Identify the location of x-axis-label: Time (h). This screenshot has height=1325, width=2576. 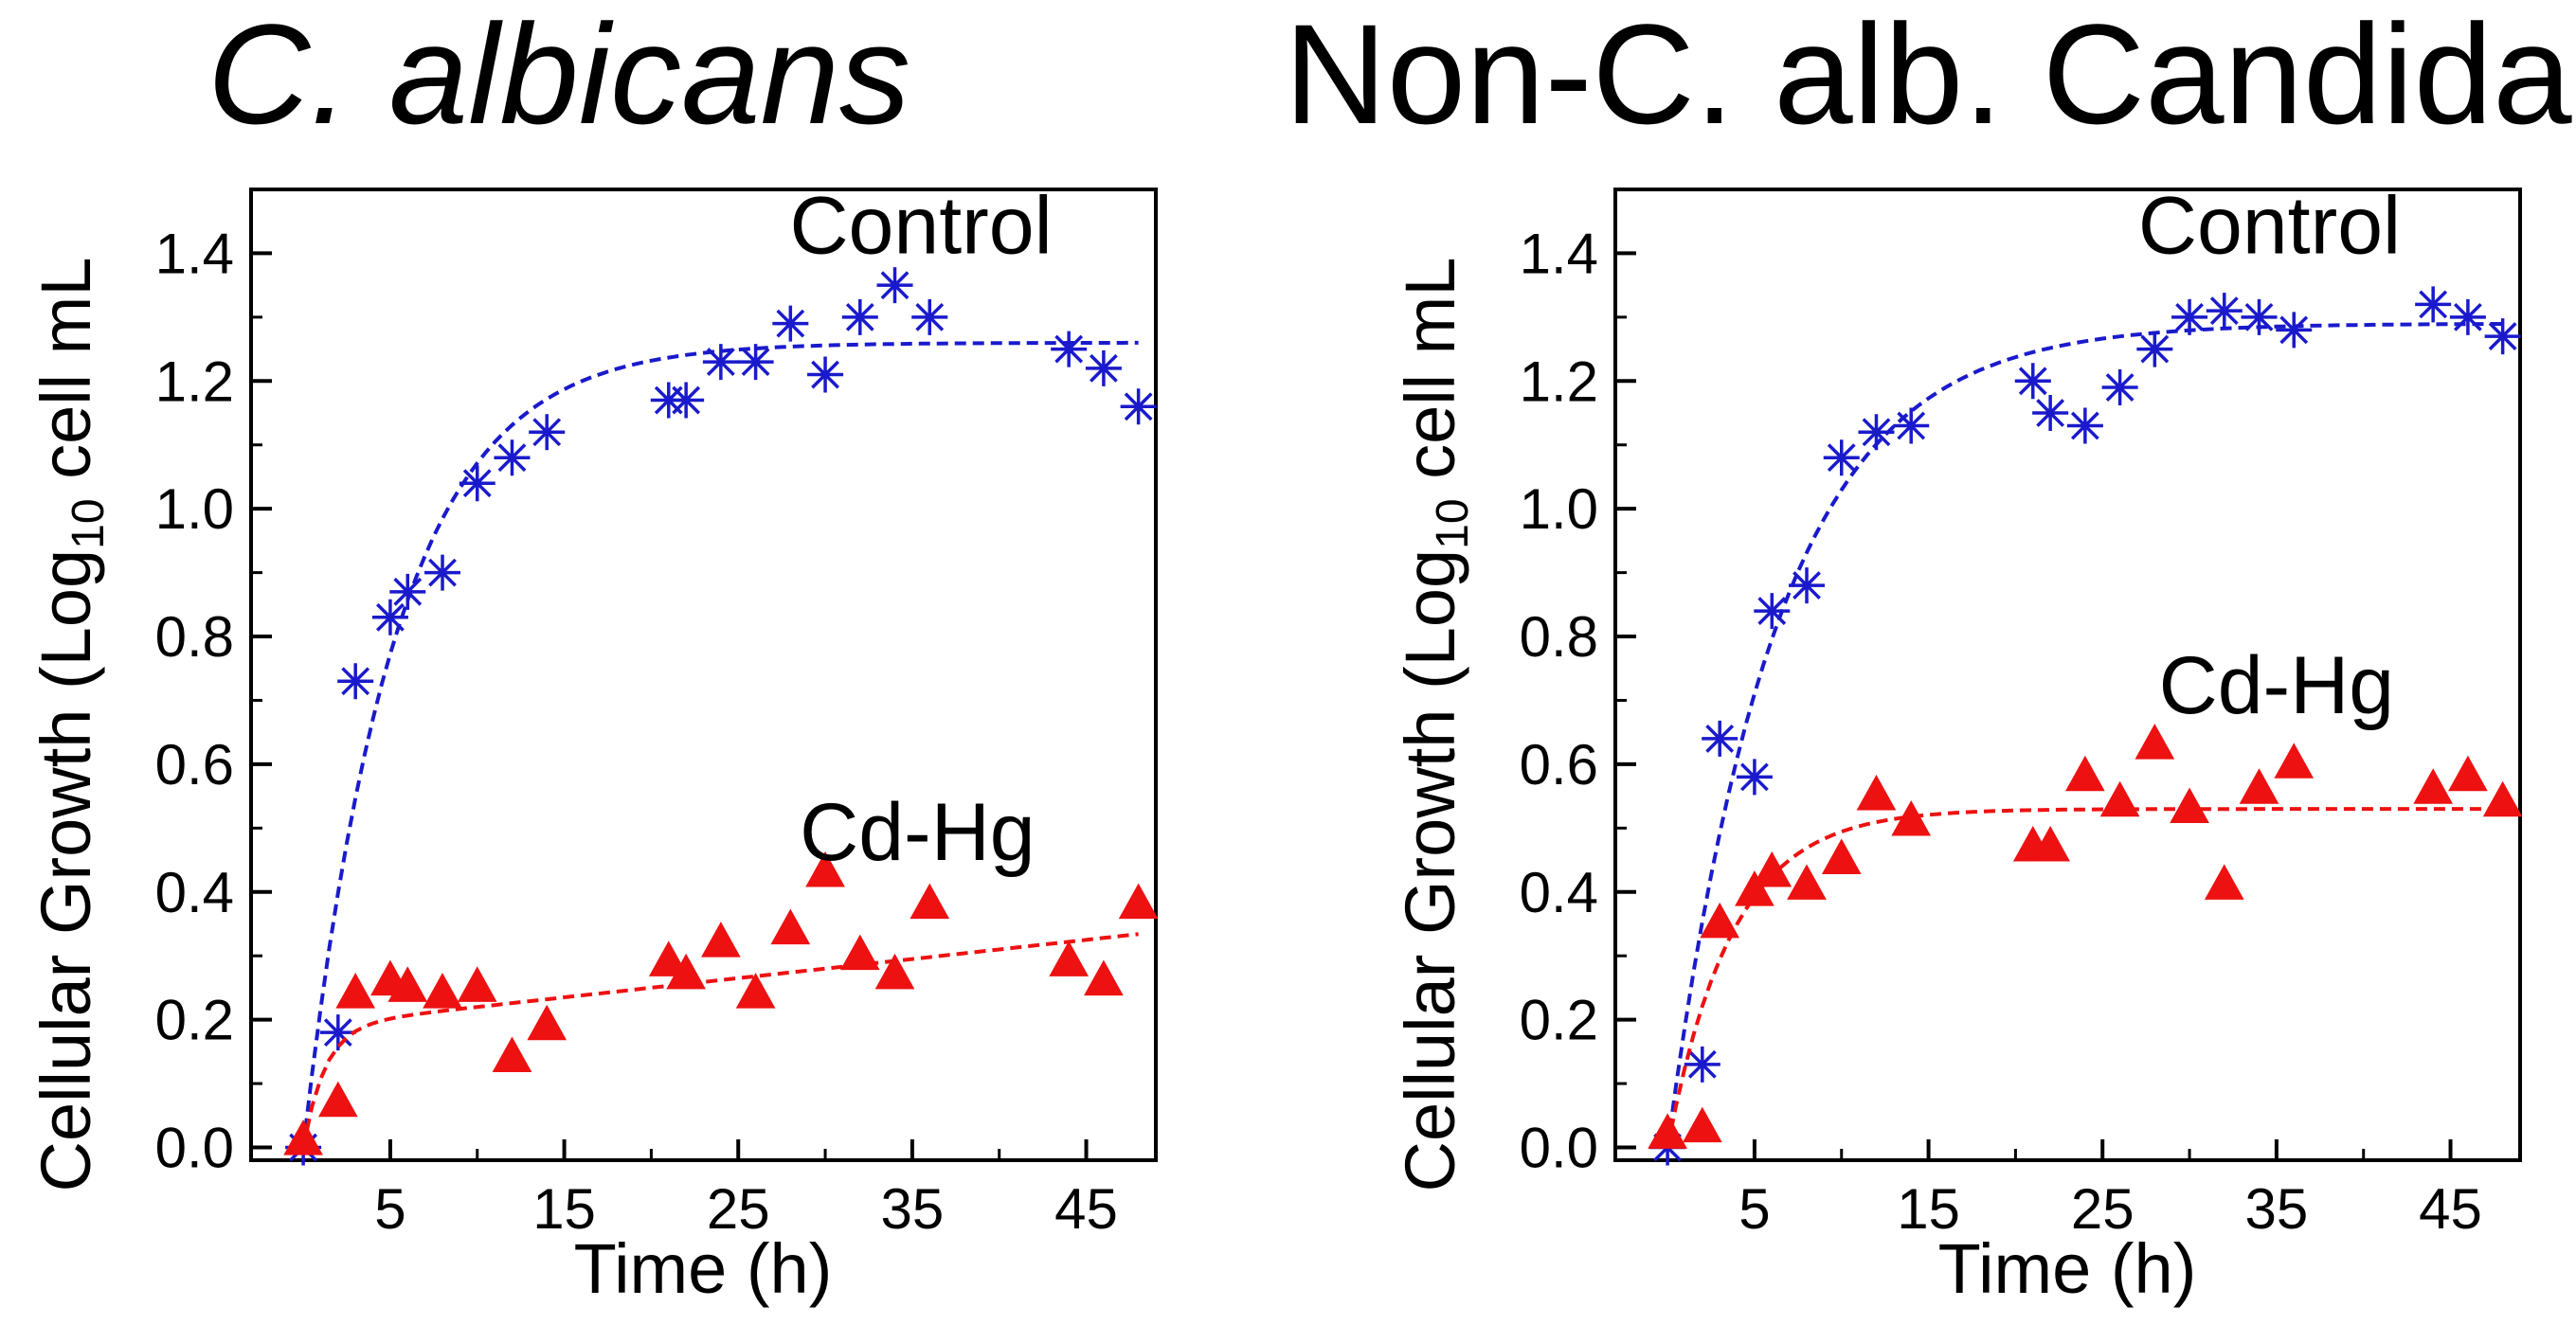
(2067, 1268).